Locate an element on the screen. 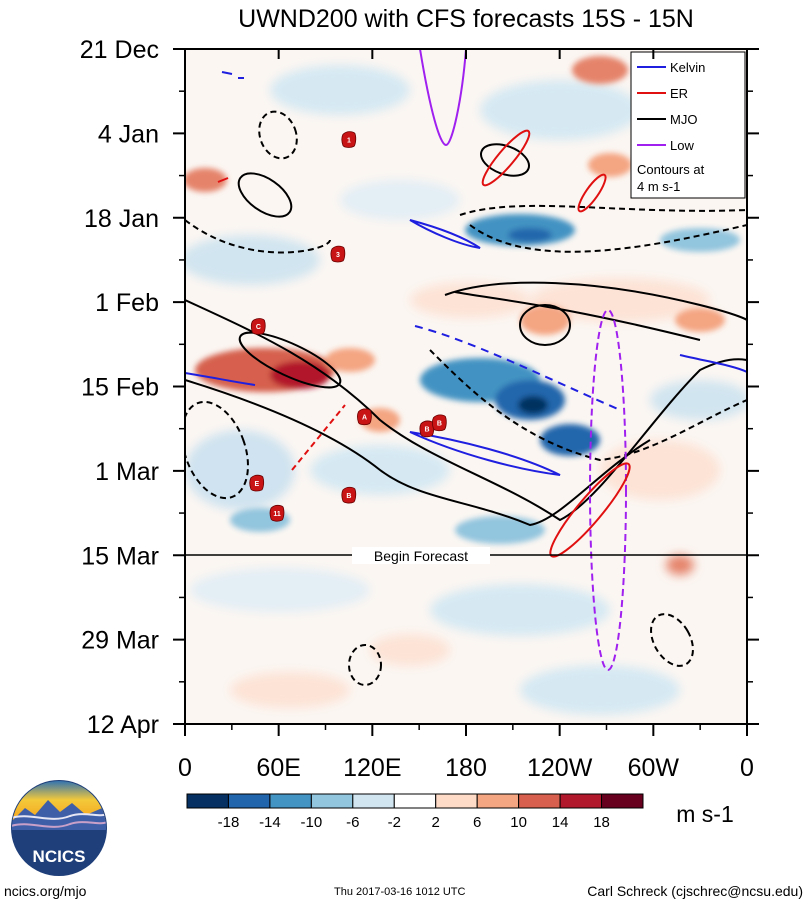  storm-marker: 1 is located at coordinates (349, 139).